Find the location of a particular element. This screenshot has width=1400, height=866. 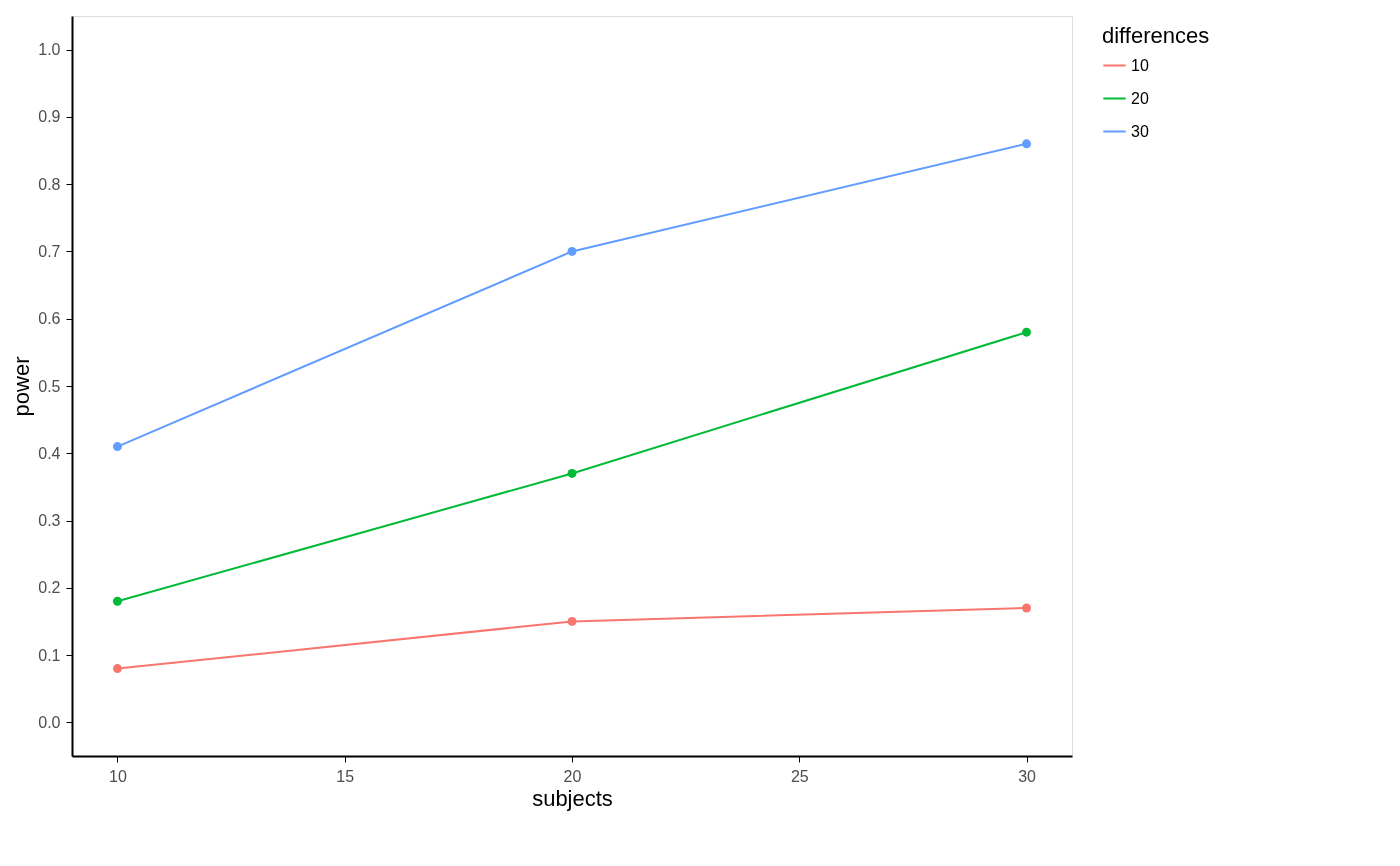

x-tick-label: 15 is located at coordinates (345, 776).